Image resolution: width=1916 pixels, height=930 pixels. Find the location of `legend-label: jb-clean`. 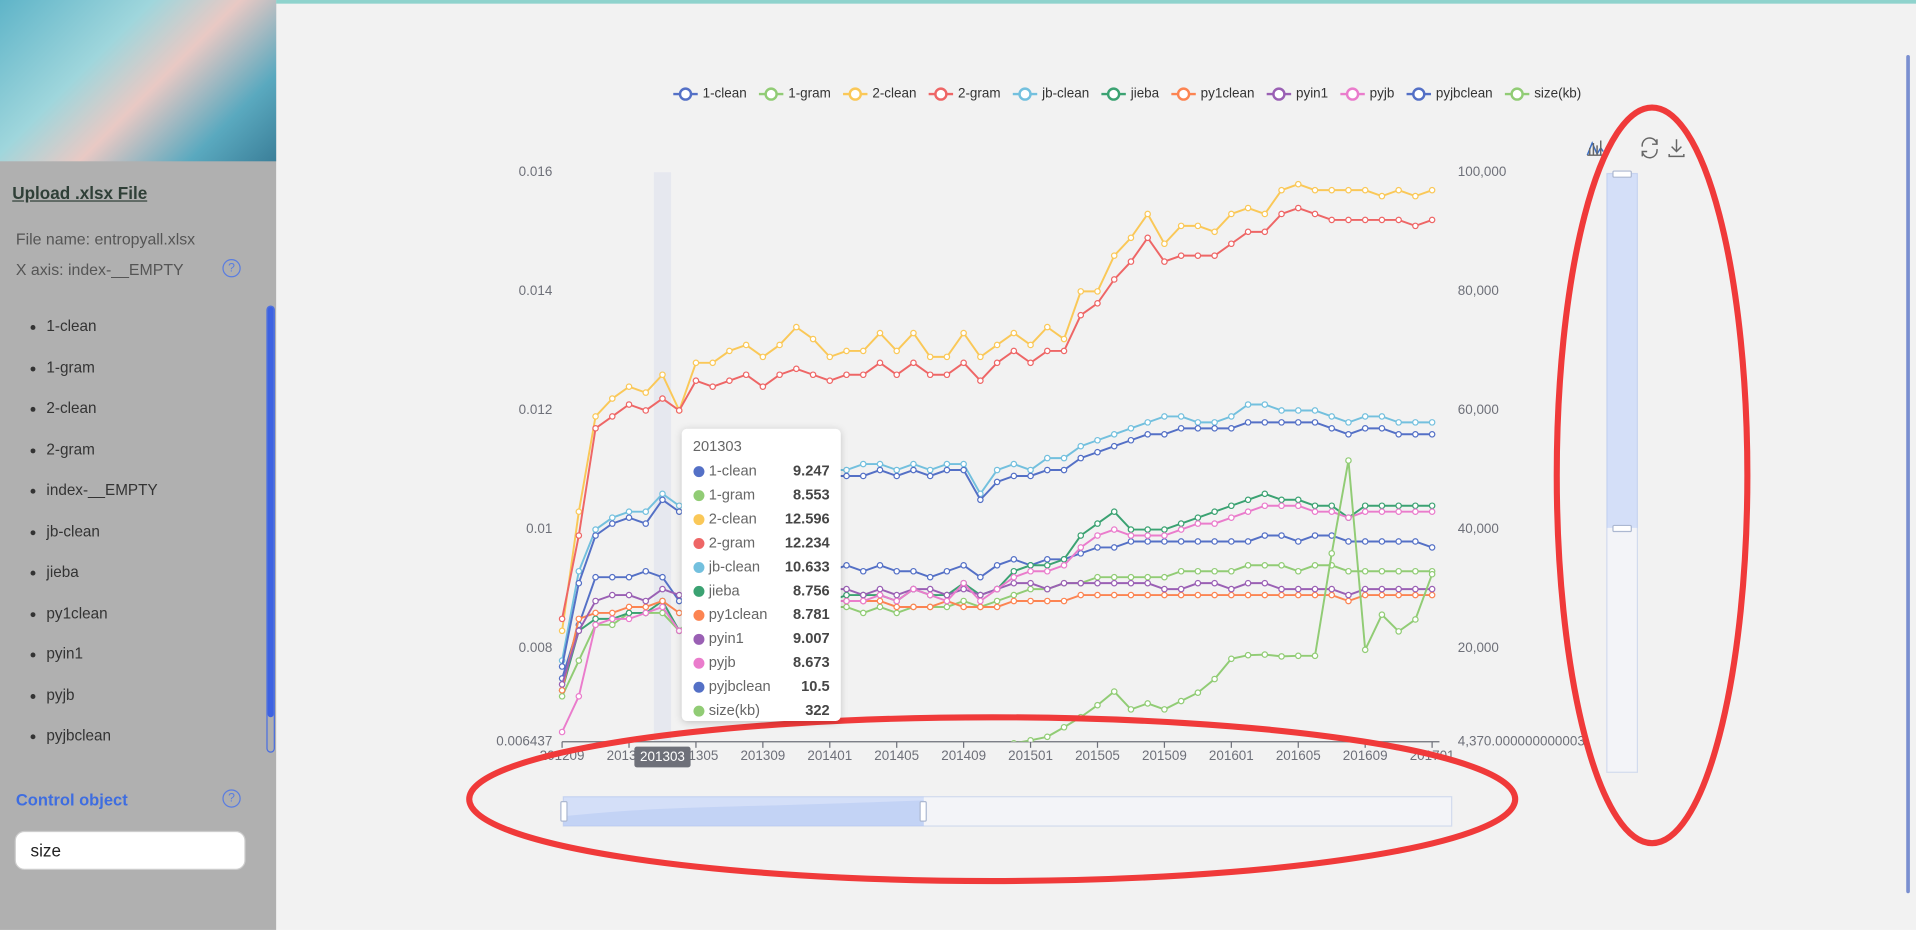

legend-label: jb-clean is located at coordinates (1065, 93).